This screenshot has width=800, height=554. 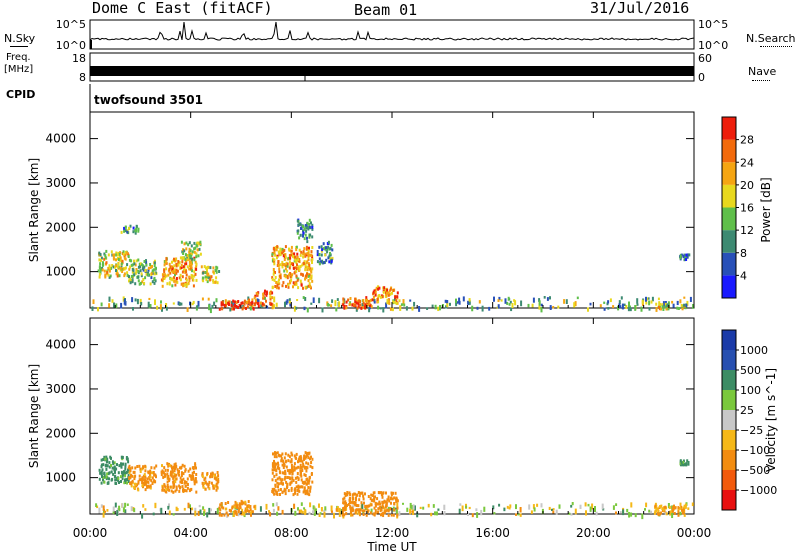 What do you see at coordinates (713, 24) in the screenshot?
I see `nsearch-tick-top: 10^5` at bounding box center [713, 24].